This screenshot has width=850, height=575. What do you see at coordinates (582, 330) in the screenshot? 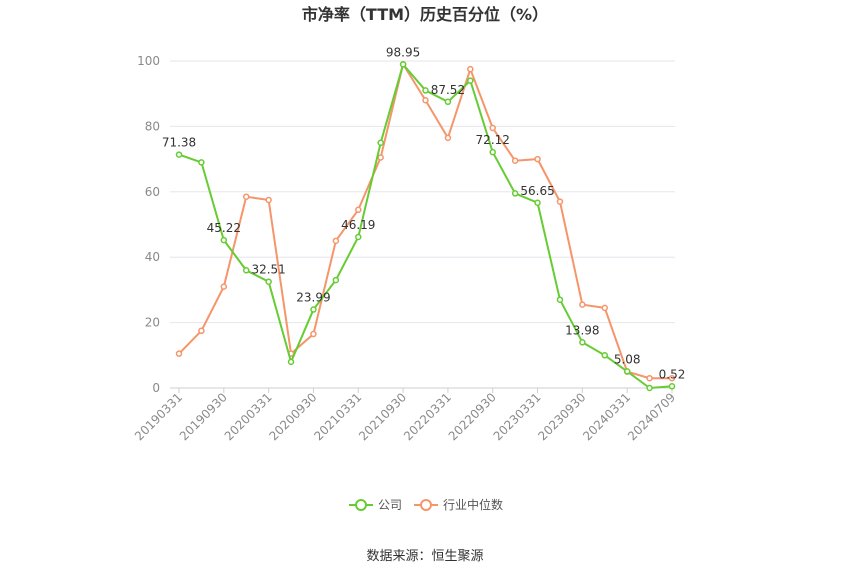
I see `data-label: 13.98` at bounding box center [582, 330].